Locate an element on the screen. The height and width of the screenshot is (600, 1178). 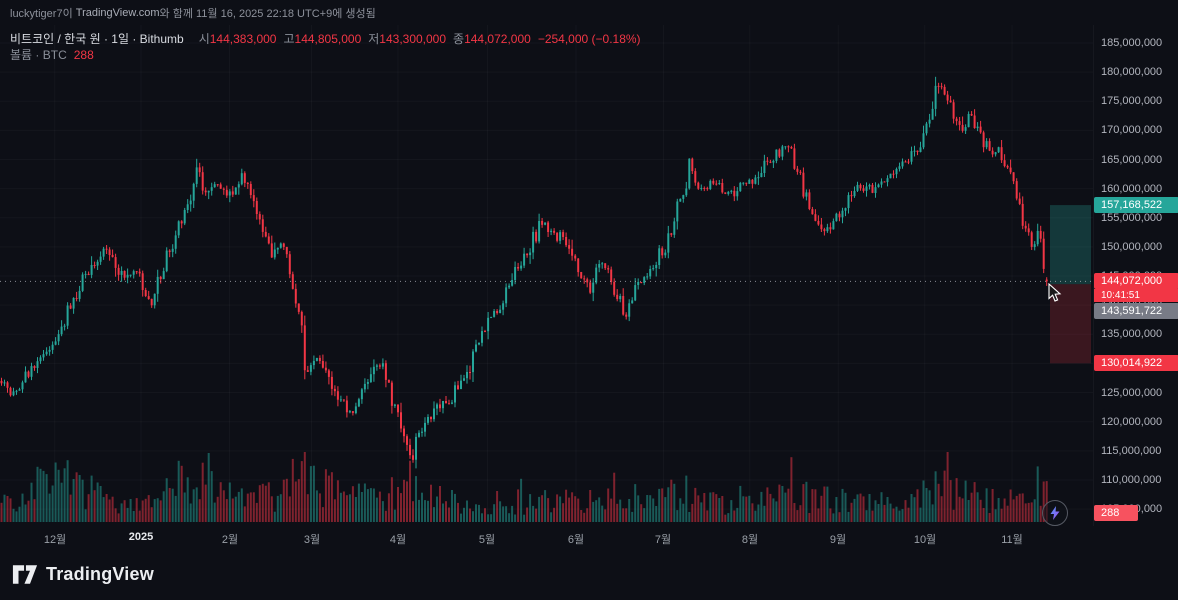
footer-bar: TradingView is located at coordinates (589, 574).